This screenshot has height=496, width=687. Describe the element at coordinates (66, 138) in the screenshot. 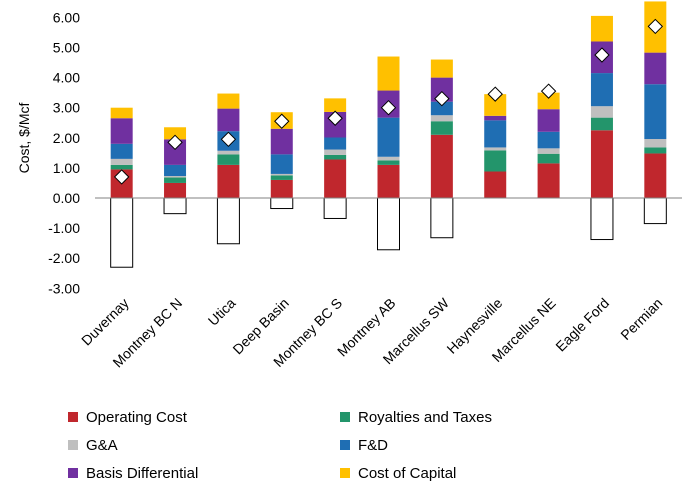

I see `y-tick-label: 2.00` at that location.